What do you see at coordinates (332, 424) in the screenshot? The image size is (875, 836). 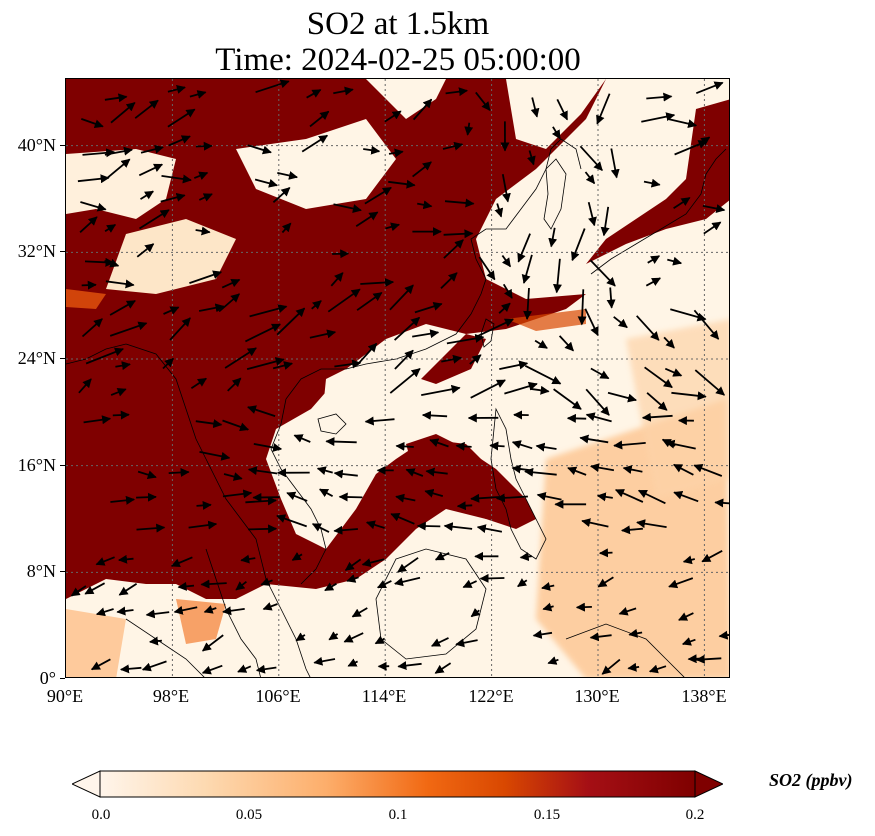 I see `coastline-hainan` at bounding box center [332, 424].